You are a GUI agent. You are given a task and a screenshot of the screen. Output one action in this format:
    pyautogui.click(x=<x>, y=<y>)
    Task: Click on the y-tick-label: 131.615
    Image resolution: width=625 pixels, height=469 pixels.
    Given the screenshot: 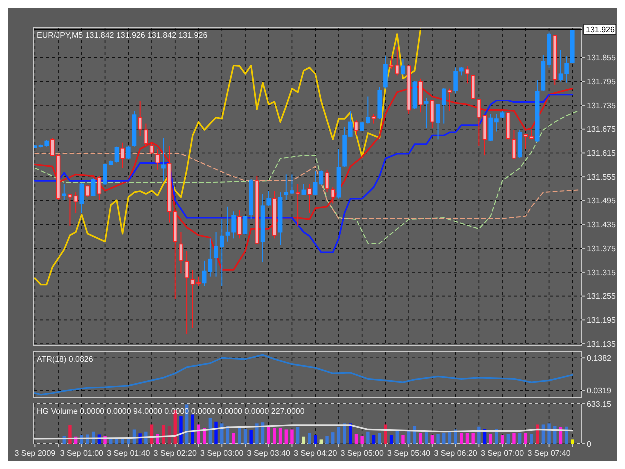 What is the action you would take?
    pyautogui.click(x=601, y=153)
    